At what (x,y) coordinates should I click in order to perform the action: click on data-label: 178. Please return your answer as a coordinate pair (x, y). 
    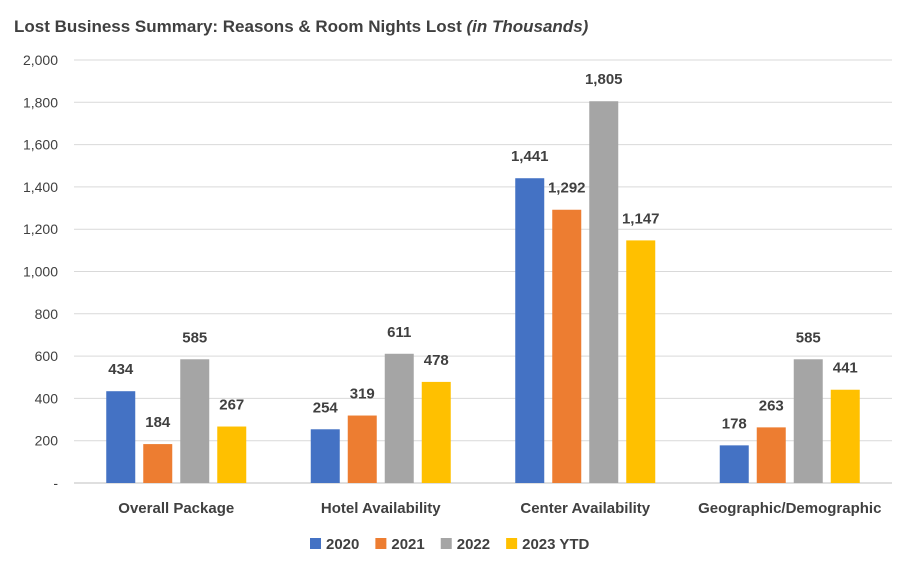
    Looking at the image, I should click on (734, 423).